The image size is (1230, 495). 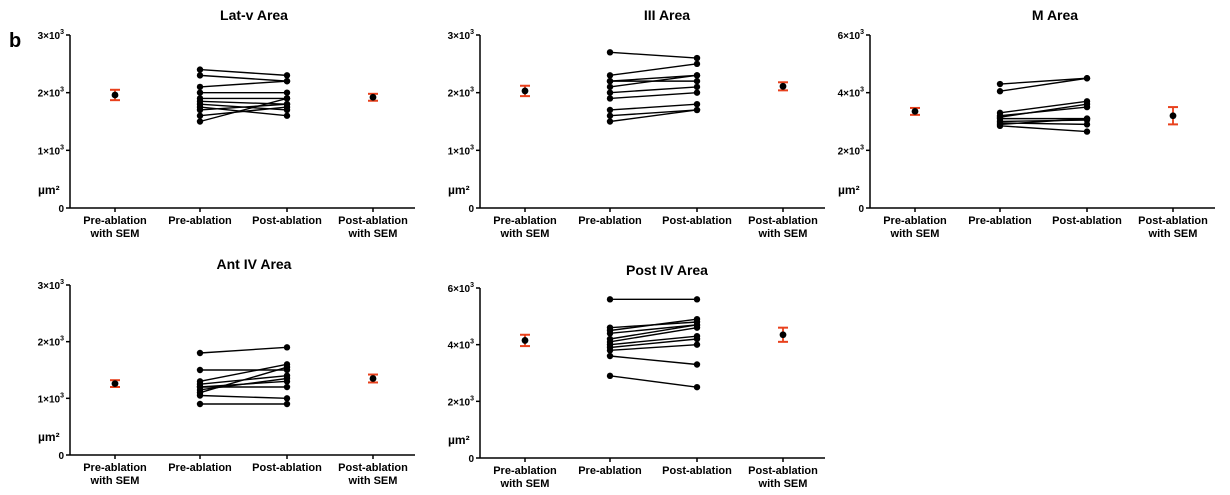 What do you see at coordinates (1055, 15) in the screenshot?
I see `chart-title: M Area` at bounding box center [1055, 15].